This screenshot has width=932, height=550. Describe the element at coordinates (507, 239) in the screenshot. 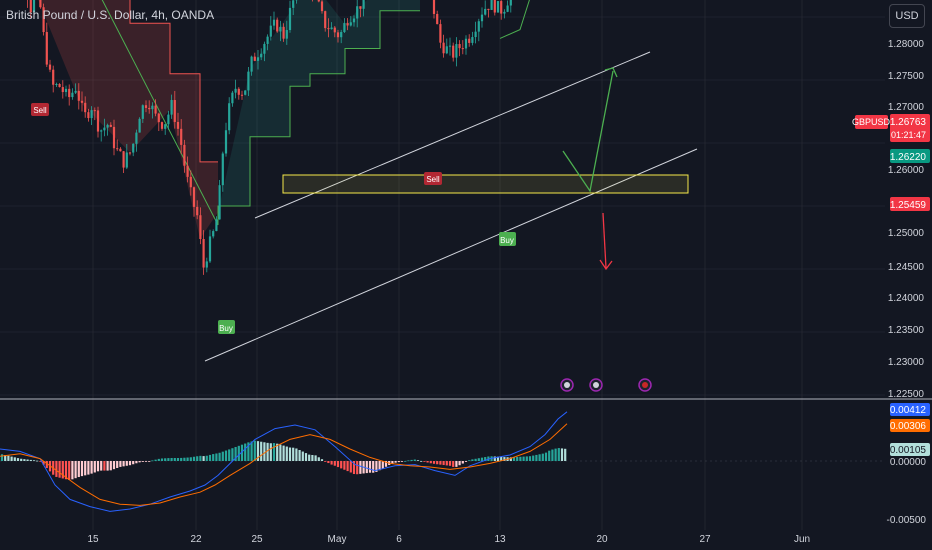

I see `buy-signal-2: Buy` at that location.